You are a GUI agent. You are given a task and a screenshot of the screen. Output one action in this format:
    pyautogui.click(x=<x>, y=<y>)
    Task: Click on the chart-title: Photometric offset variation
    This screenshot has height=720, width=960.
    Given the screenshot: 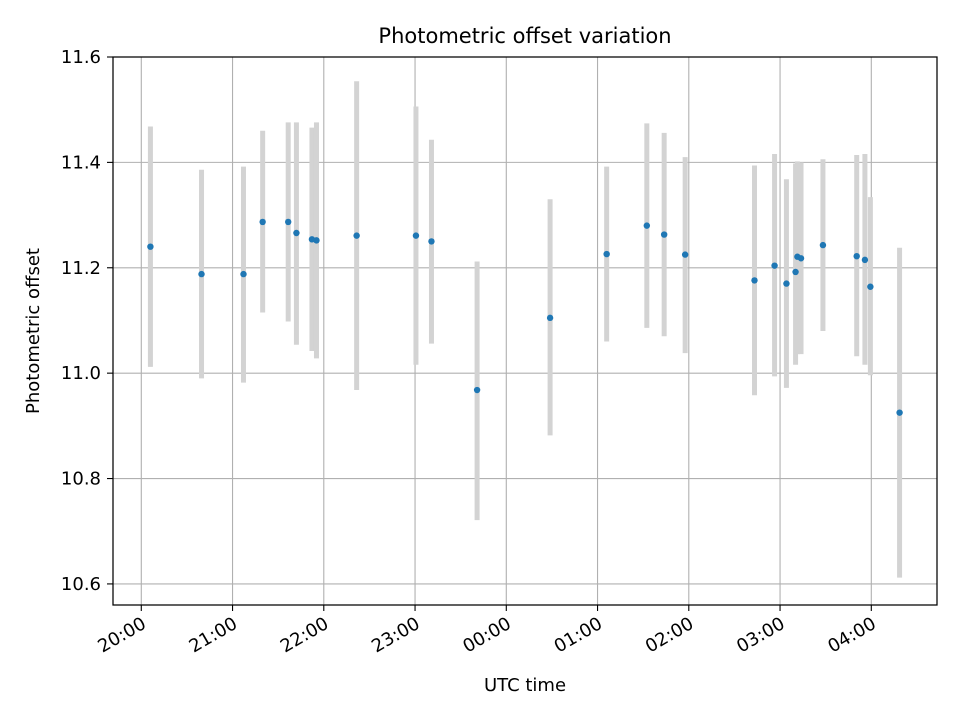 What is the action you would take?
    pyautogui.click(x=524, y=36)
    